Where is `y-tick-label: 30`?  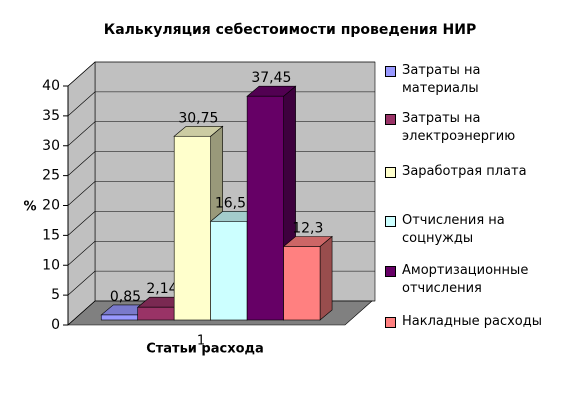
y-tick-label: 30 is located at coordinates (51, 146).